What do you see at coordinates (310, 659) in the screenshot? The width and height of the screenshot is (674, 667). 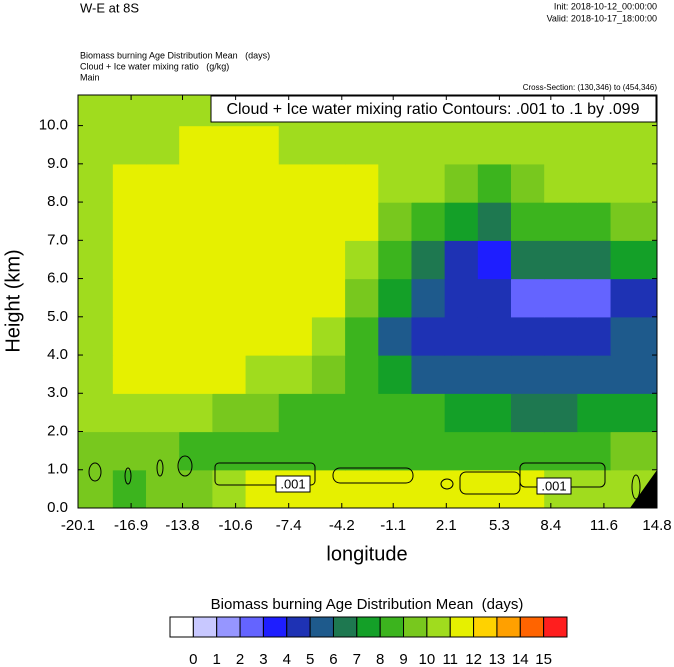 I see `colorbar-label: 5` at bounding box center [310, 659].